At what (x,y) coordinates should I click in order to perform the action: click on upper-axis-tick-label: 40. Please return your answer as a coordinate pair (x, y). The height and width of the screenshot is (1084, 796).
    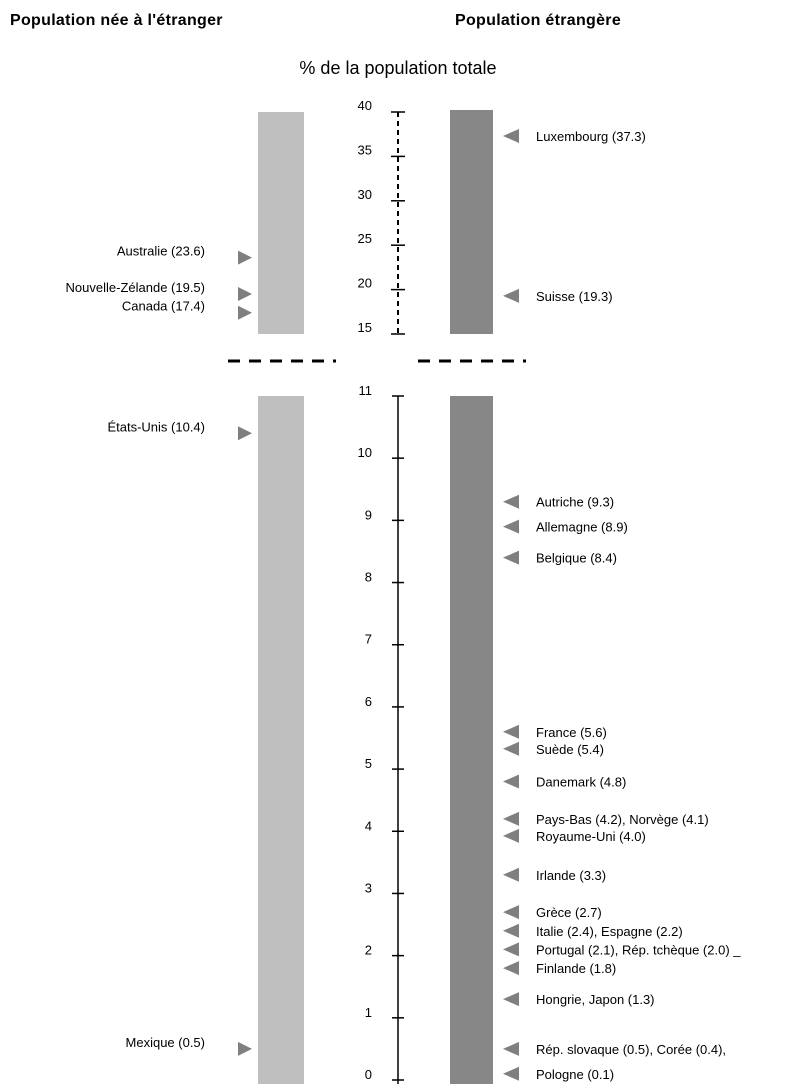
    Looking at the image, I should click on (365, 105).